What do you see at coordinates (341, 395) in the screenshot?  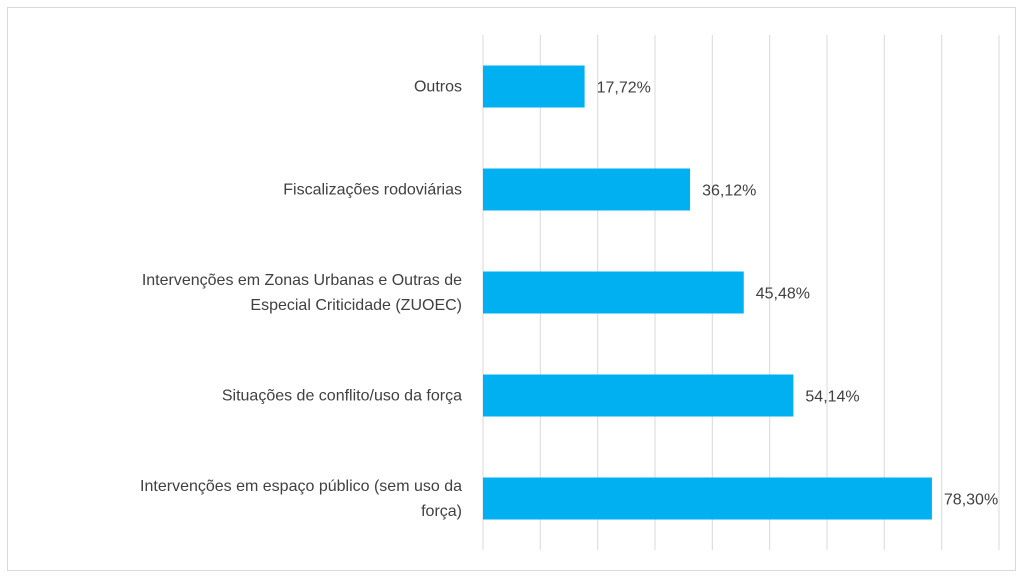 I see `y-tick-label: Situações de conflito/uso da força` at bounding box center [341, 395].